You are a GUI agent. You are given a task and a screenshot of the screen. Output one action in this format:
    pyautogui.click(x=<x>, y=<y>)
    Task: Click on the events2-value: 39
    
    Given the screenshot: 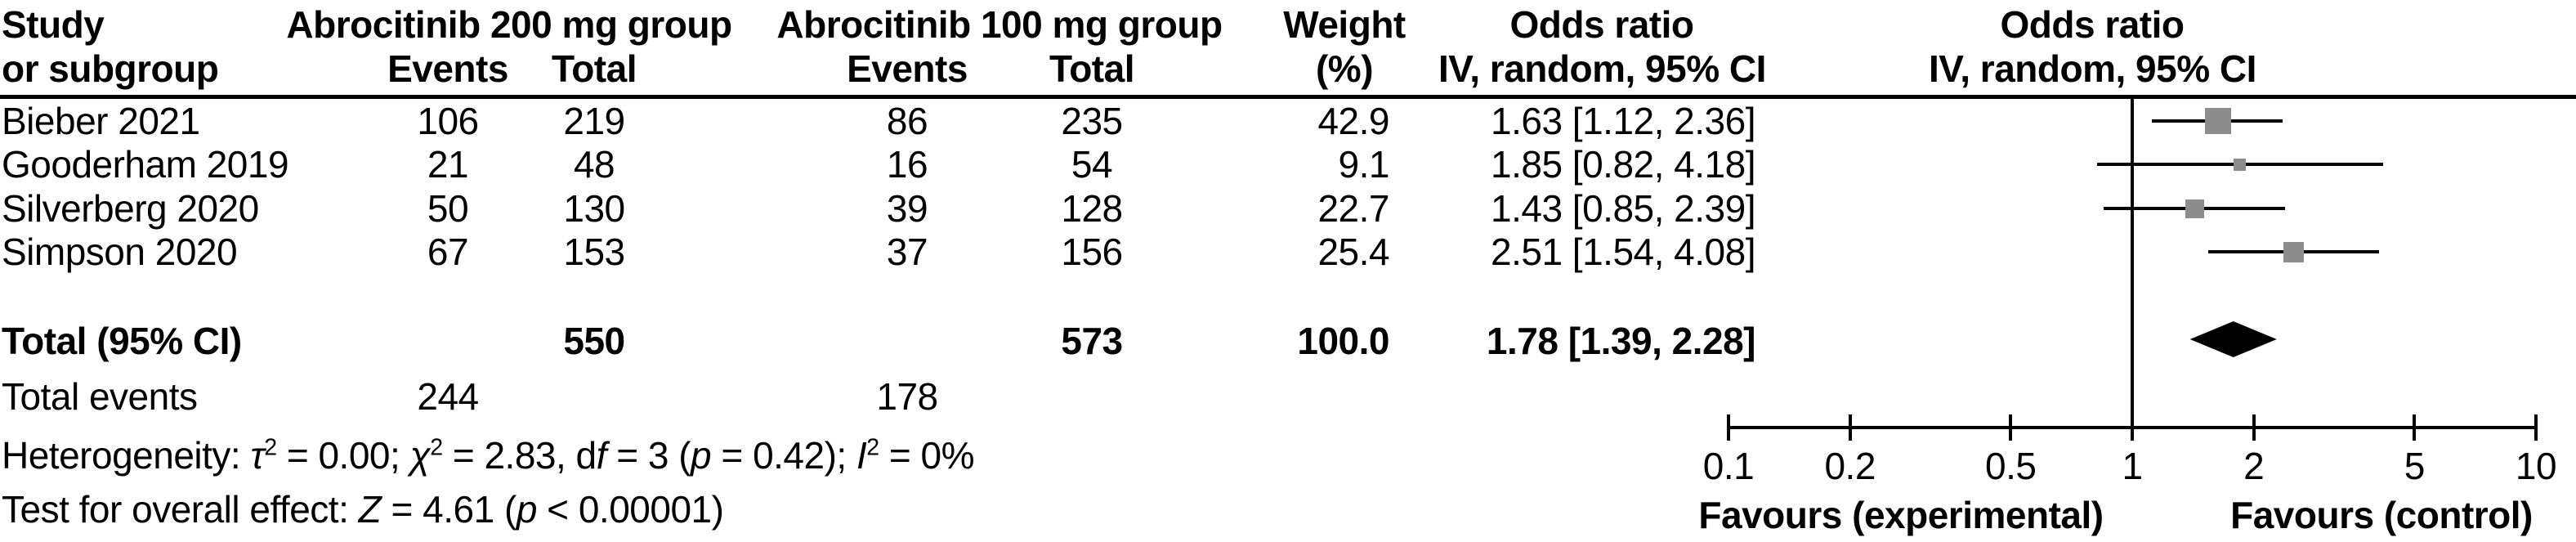 What is the action you would take?
    pyautogui.click(x=907, y=208)
    